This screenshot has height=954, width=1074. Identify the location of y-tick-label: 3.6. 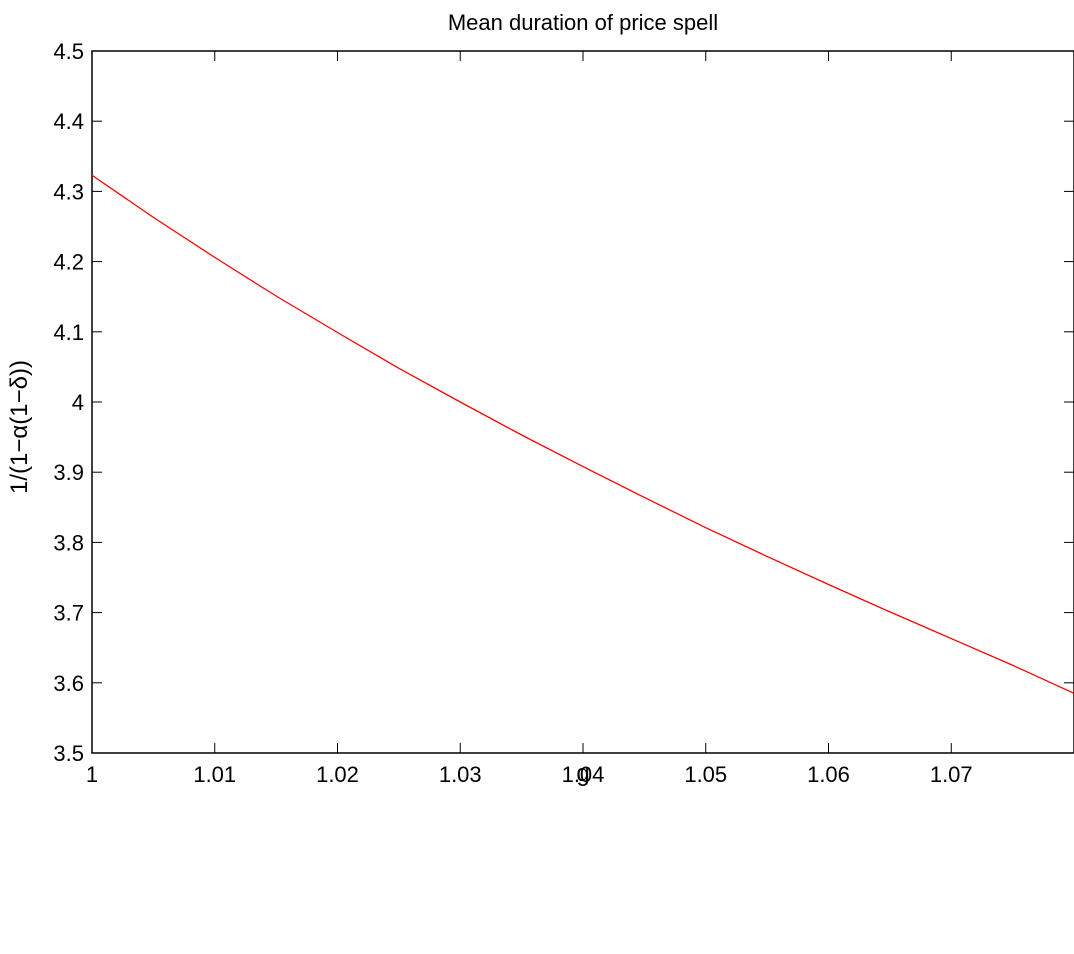
(68, 683).